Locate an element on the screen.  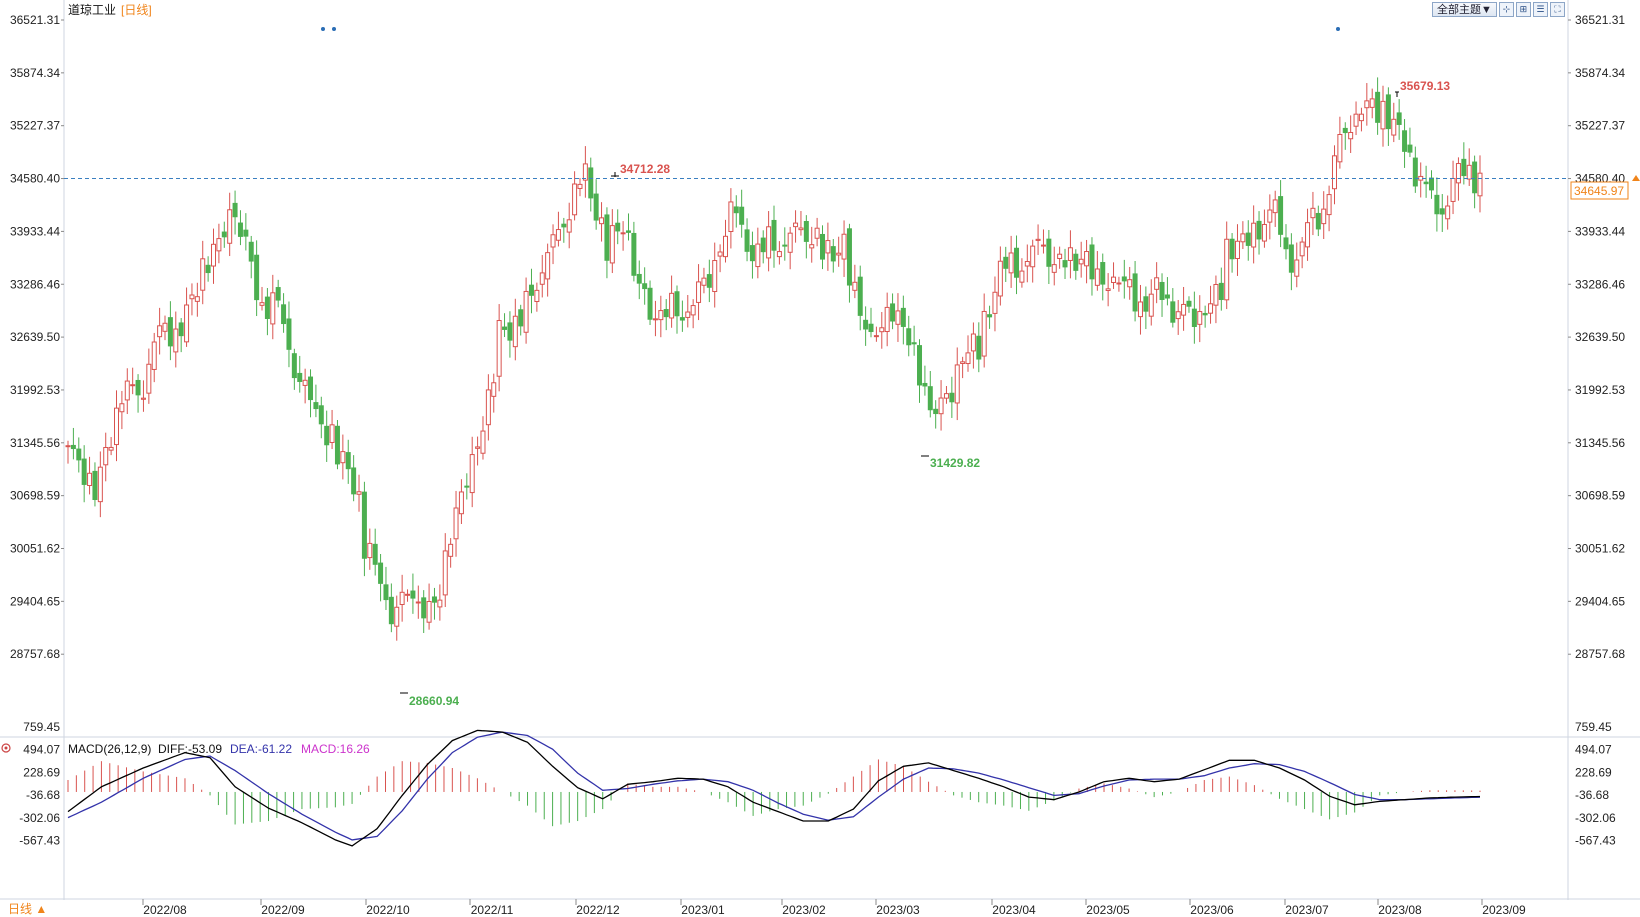
price-tick-label: 35227.37 is located at coordinates (1600, 126).